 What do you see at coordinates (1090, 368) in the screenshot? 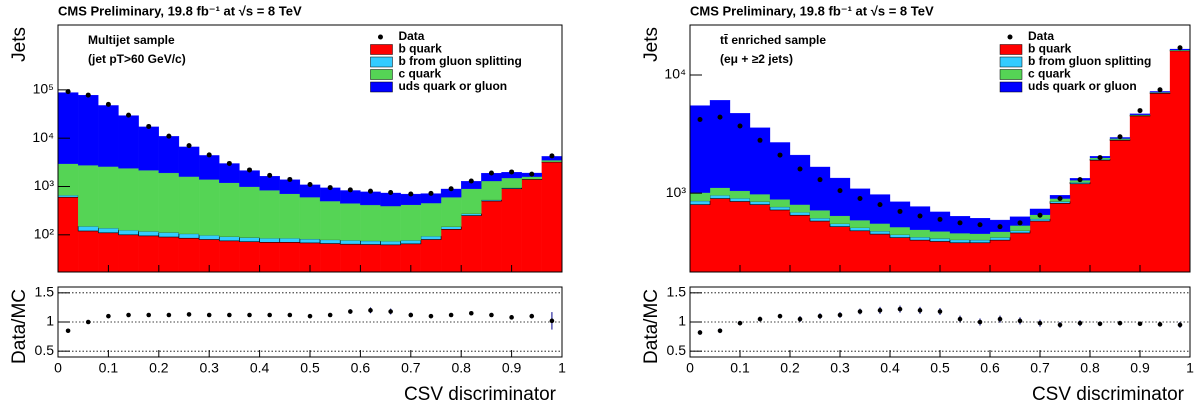
I see `x-tick-label: 0.8` at bounding box center [1090, 368].